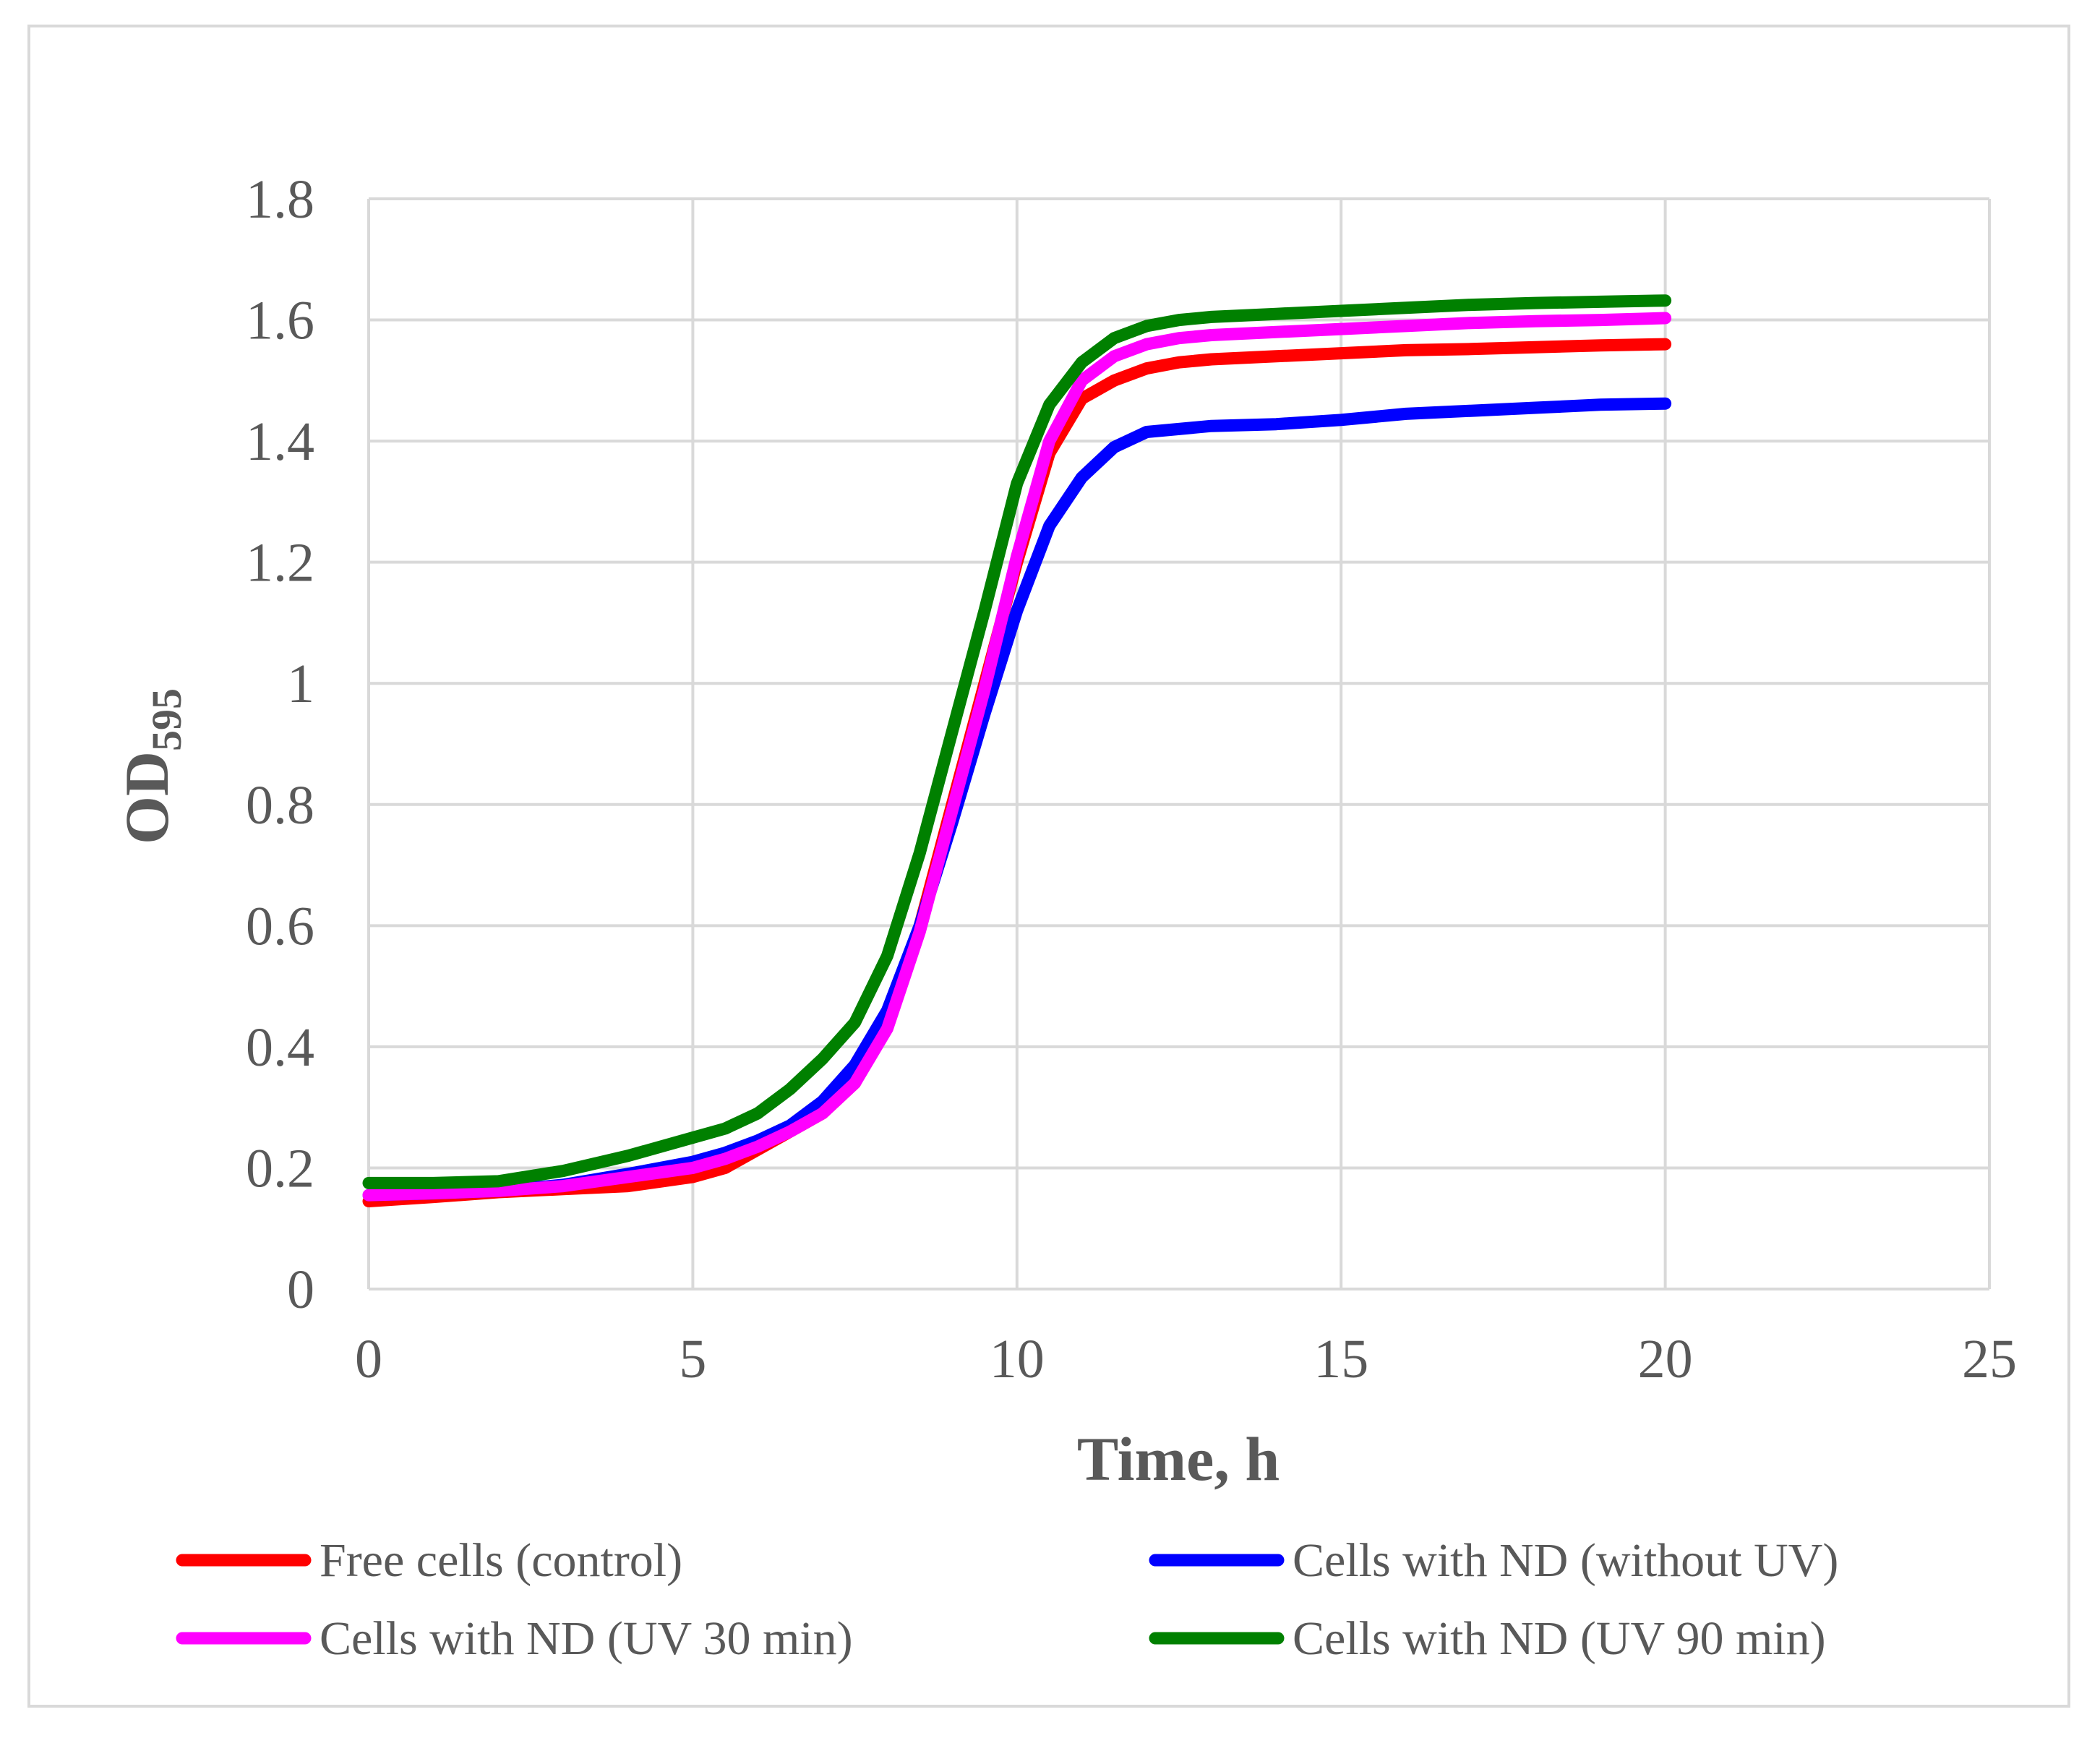 The image size is (2100, 1738). I want to click on x-tick-label-5: 25, so click(1989, 1360).